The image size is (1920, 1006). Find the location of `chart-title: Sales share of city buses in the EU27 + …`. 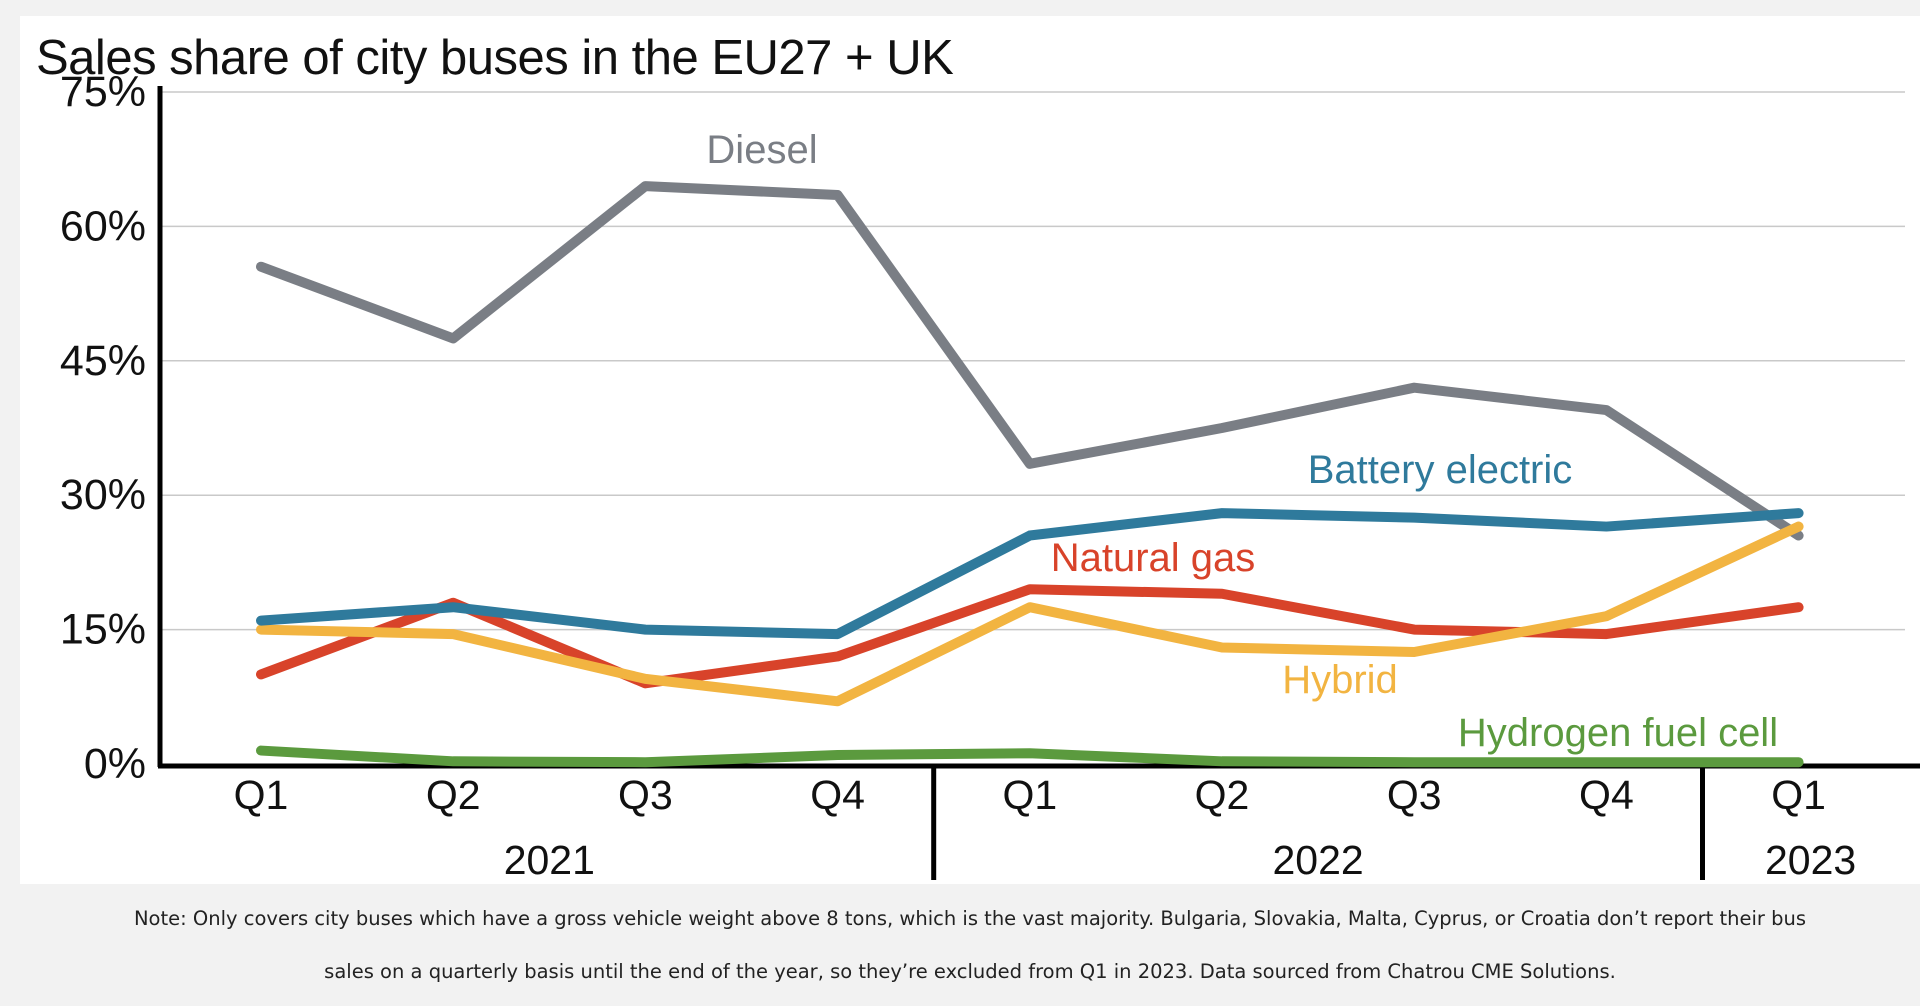

chart-title: Sales share of city buses in the EU27 + … is located at coordinates (495, 58).